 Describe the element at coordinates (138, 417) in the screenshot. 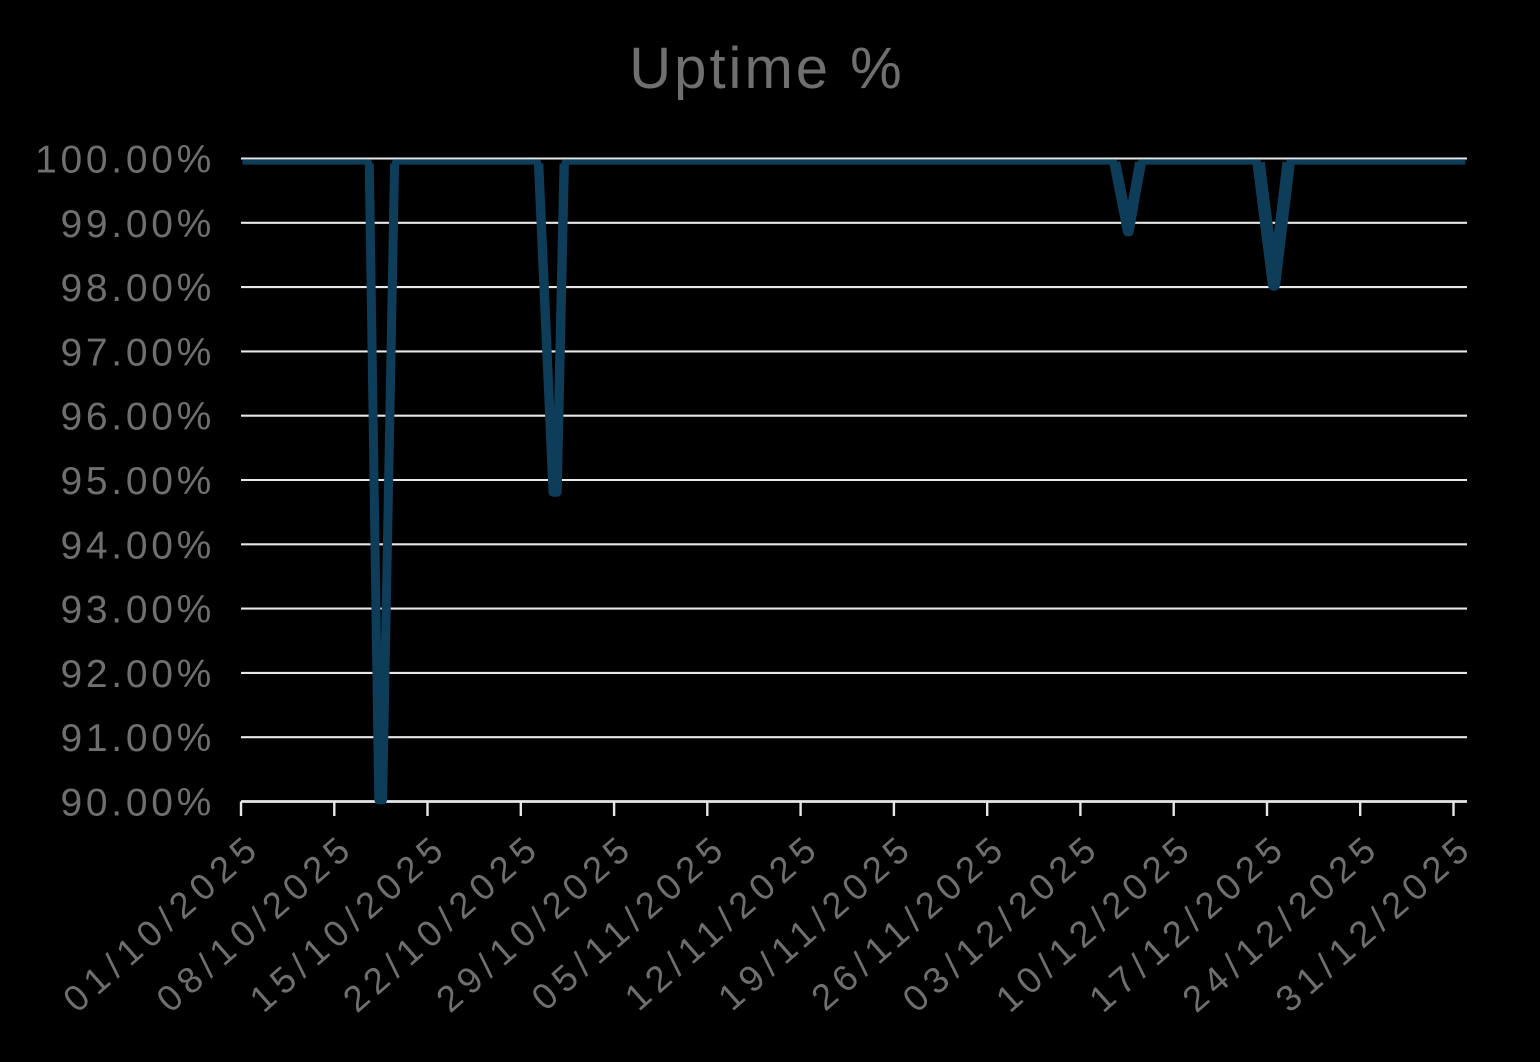

I see `svg-text: 96.00%` at that location.